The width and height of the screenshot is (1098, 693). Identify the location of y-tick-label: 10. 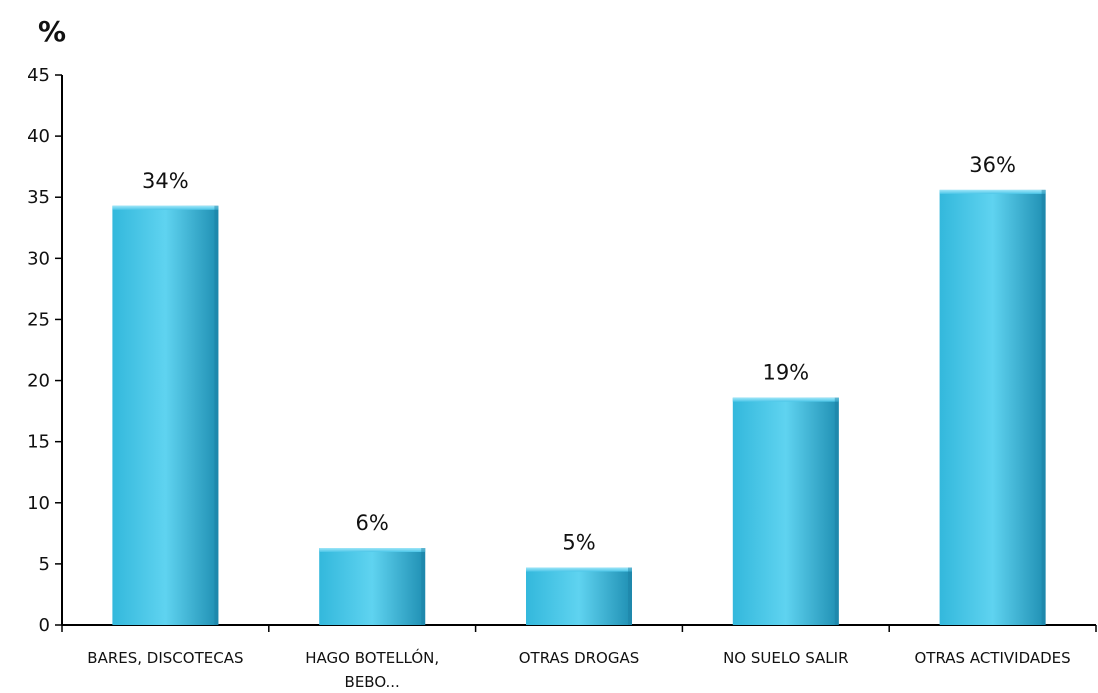
(38, 503).